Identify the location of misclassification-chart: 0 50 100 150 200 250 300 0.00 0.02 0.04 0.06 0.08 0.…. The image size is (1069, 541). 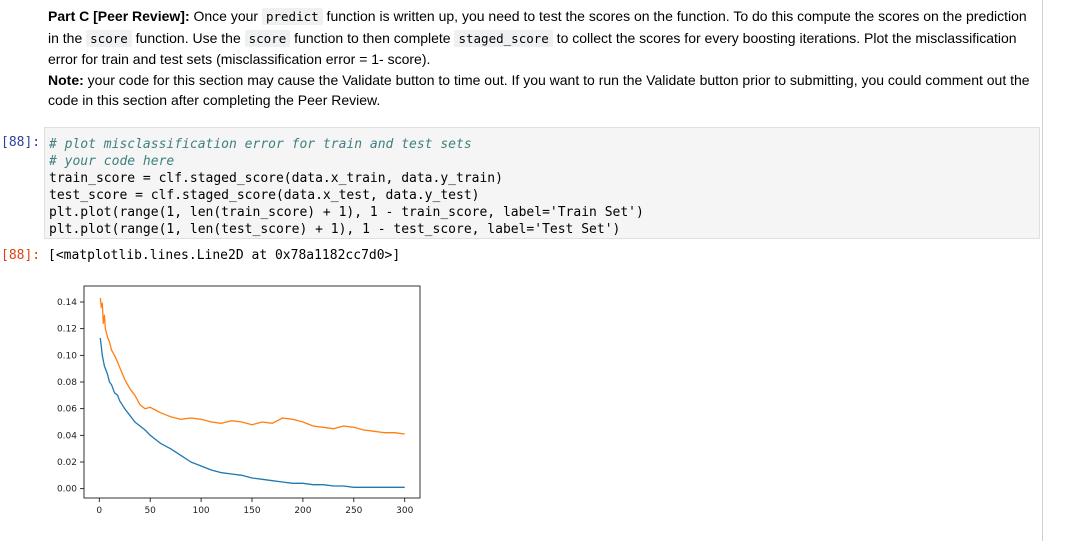
(239, 400).